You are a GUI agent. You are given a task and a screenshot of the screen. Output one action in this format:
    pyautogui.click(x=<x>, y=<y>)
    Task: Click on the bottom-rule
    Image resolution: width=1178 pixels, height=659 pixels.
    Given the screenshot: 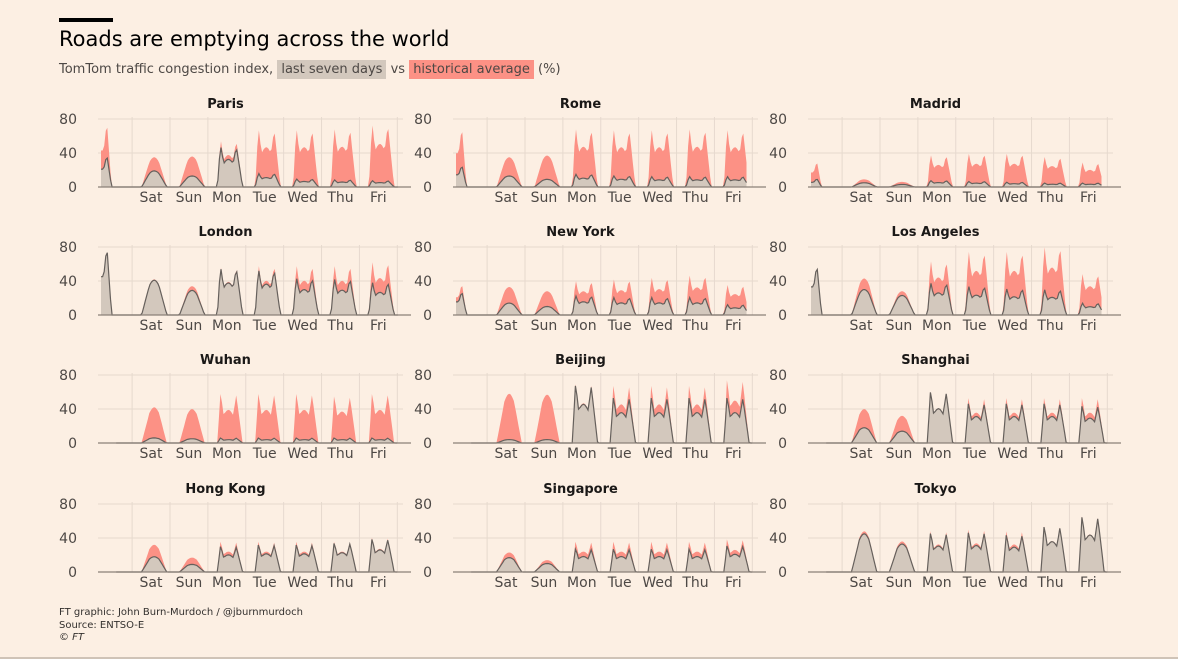 What is the action you would take?
    pyautogui.click(x=589, y=658)
    